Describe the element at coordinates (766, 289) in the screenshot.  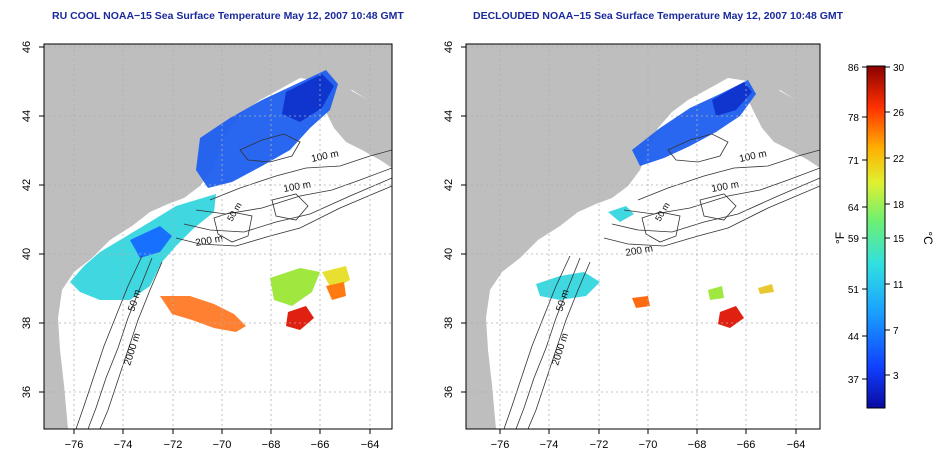
I see `right-sst-yellow` at that location.